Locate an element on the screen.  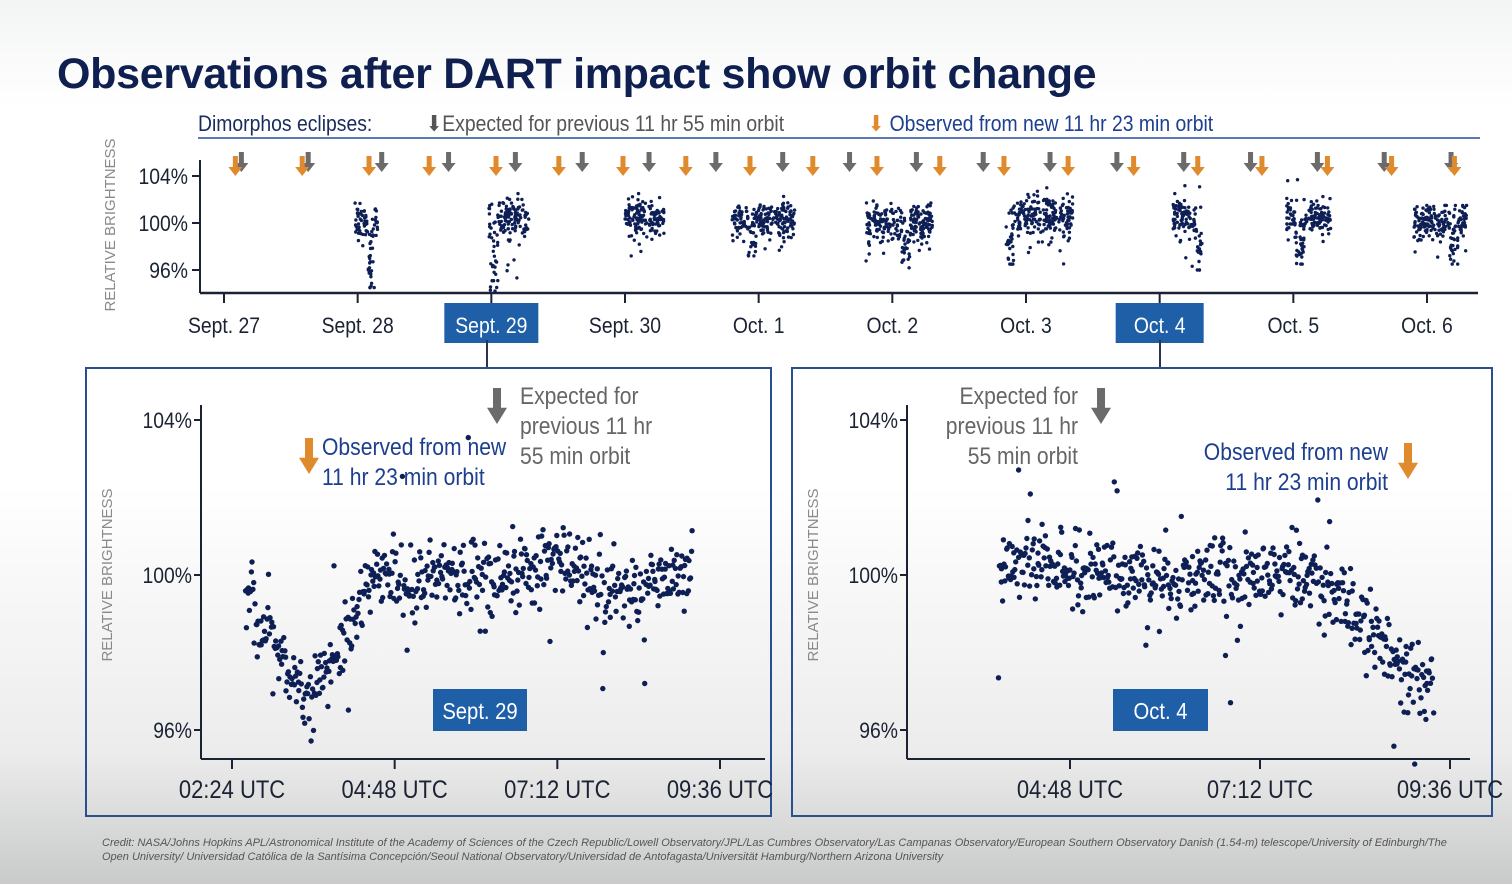
oct4-expected-annotation: 55 min orbit is located at coordinates (1023, 456).